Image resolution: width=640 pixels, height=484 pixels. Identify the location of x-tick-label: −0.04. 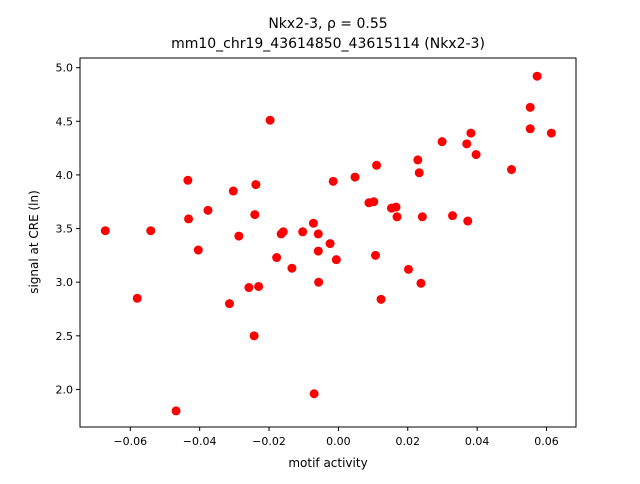
(200, 441).